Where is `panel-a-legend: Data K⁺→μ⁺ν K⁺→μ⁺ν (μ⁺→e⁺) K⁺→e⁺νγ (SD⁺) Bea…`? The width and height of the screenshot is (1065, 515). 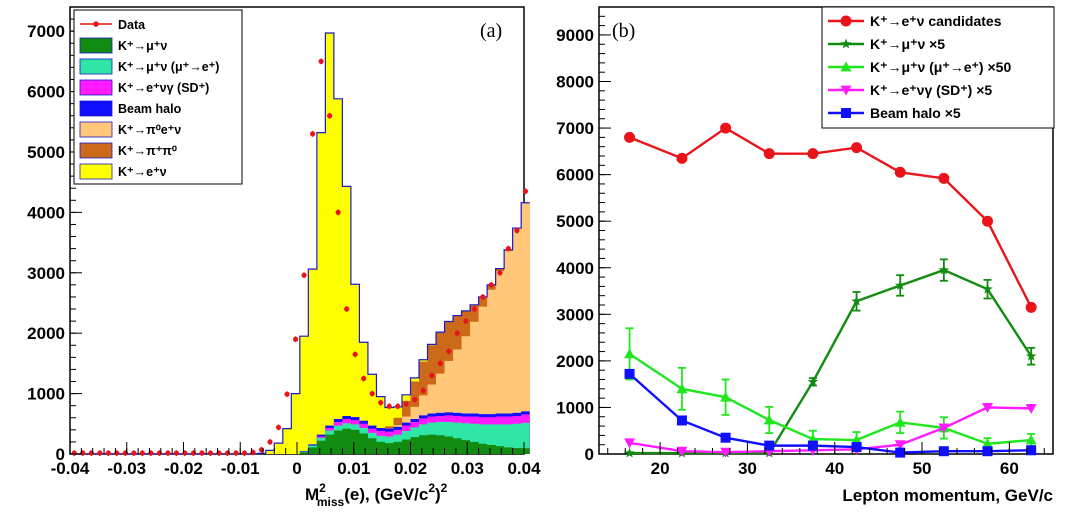 panel-a-legend: Data K⁺→μ⁺ν K⁺→μ⁺ν (μ⁺→e⁺) K⁺→e⁺νγ (SD⁺) Bea… is located at coordinates (158, 97).